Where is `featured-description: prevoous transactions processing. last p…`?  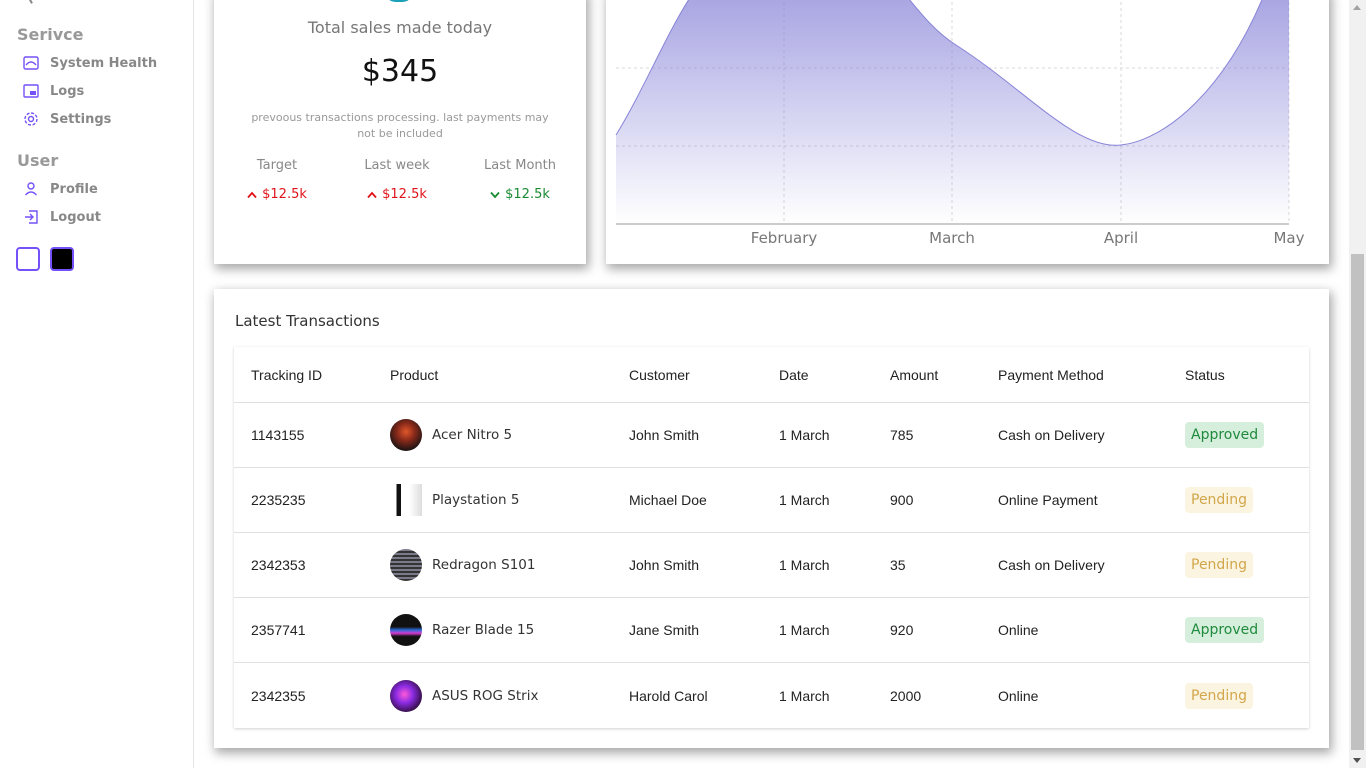
featured-description: prevoous transactions processing. last p… is located at coordinates (400, 125).